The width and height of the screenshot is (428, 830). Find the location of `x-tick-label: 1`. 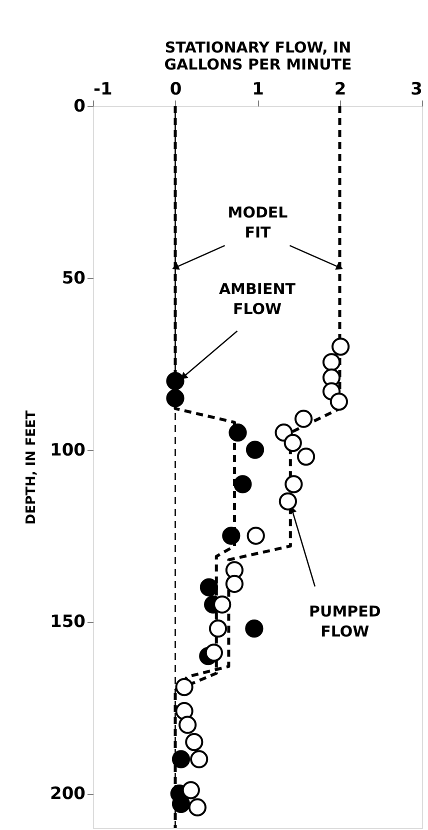

x-tick-label: 1 is located at coordinates (258, 90).